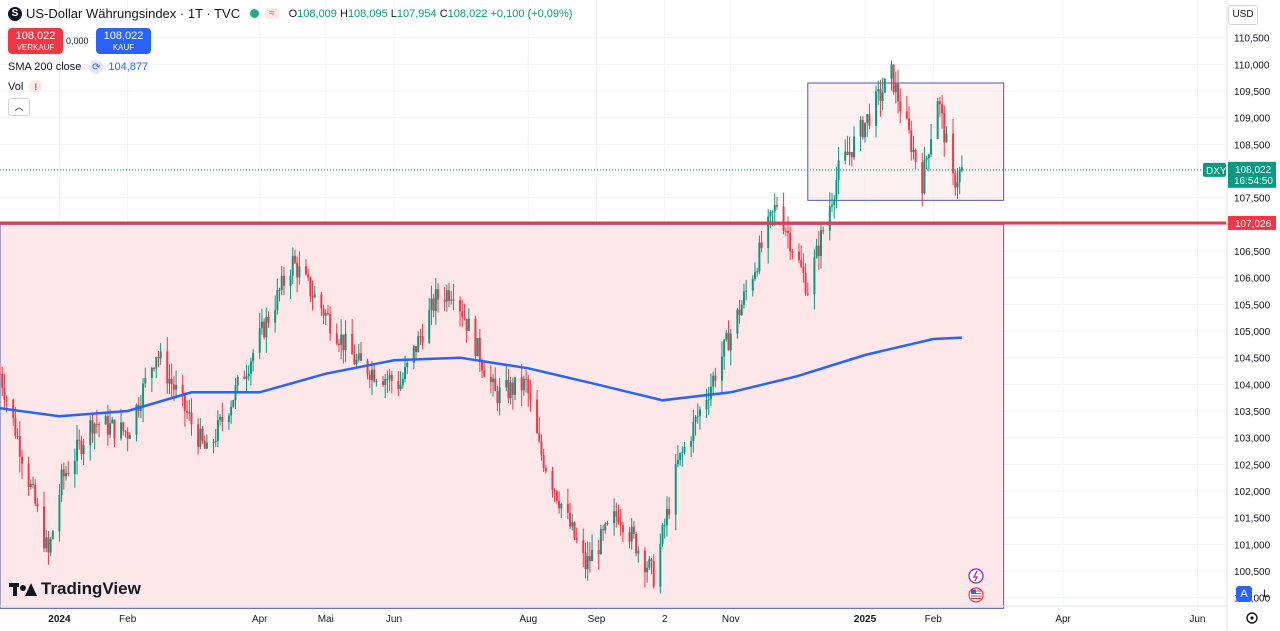  What do you see at coordinates (77, 41) in the screenshot?
I see `spread-value: 0,000` at bounding box center [77, 41].